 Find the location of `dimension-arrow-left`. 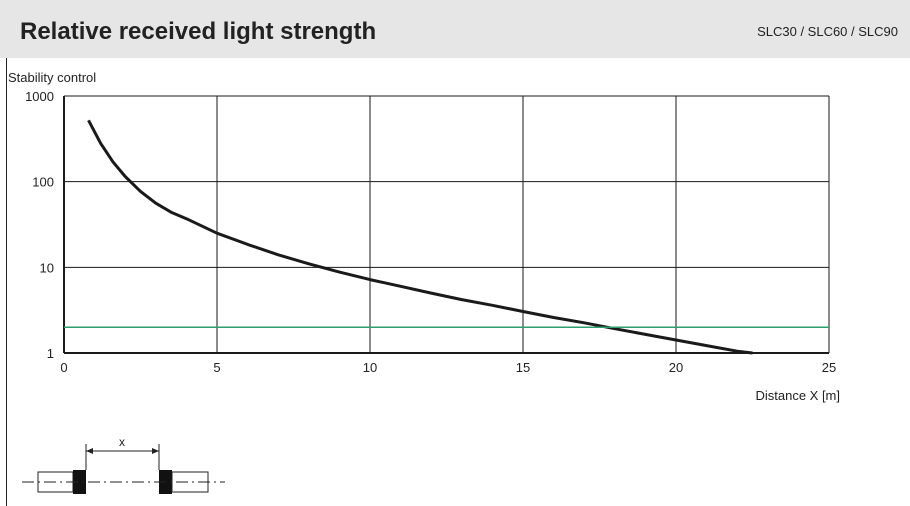

dimension-arrow-left is located at coordinates (89, 451).